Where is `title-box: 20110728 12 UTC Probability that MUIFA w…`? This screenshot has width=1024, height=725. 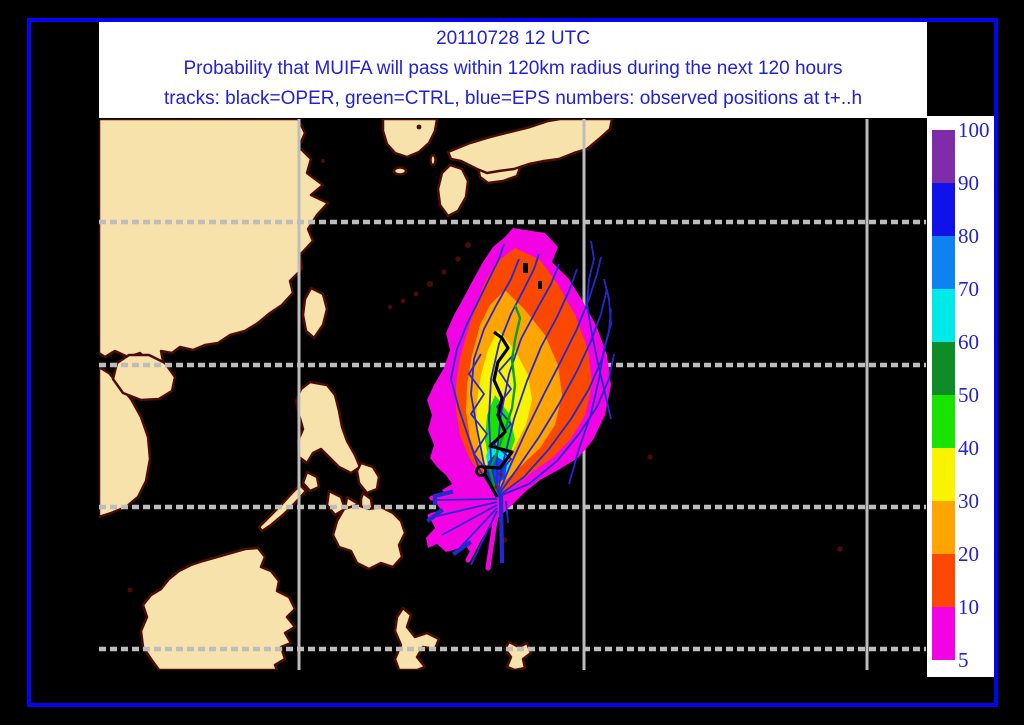 title-box: 20110728 12 UTC Probability that MUIFA w… is located at coordinates (513, 69).